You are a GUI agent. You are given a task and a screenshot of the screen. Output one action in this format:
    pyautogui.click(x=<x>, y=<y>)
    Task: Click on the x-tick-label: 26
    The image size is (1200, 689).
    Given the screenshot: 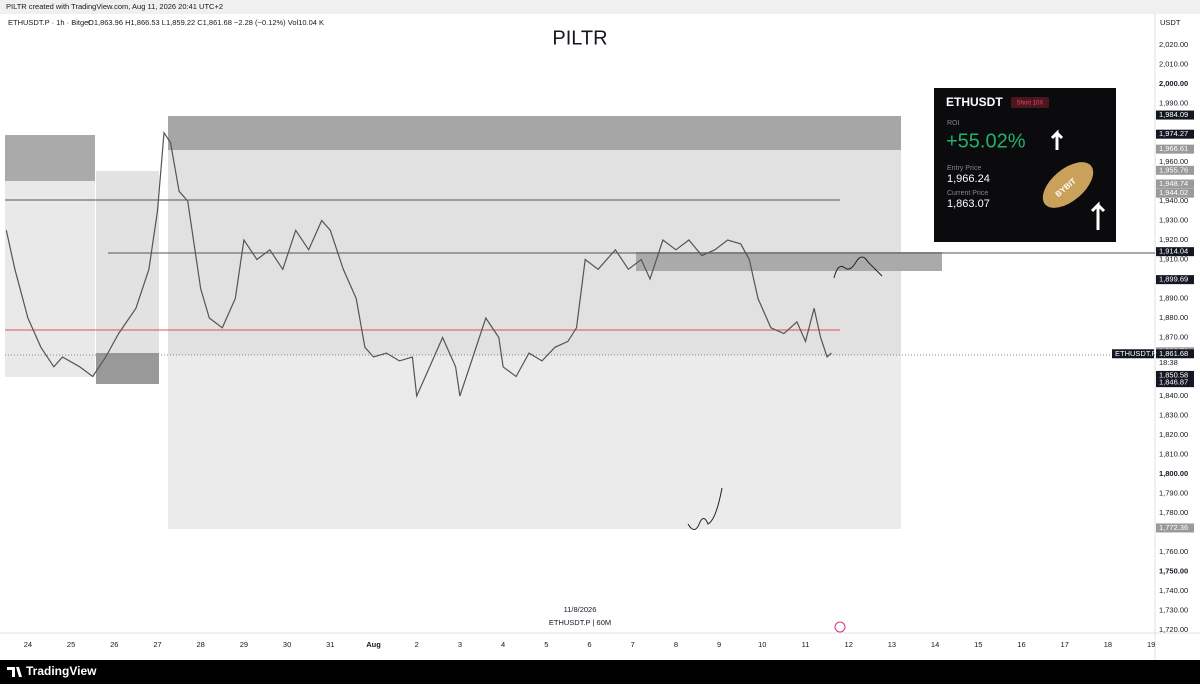 What is the action you would take?
    pyautogui.click(x=114, y=644)
    